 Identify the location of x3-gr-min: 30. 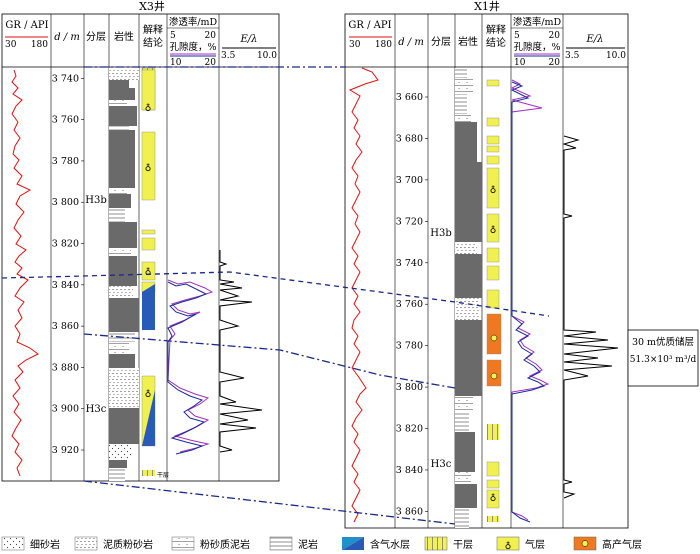
(11, 45).